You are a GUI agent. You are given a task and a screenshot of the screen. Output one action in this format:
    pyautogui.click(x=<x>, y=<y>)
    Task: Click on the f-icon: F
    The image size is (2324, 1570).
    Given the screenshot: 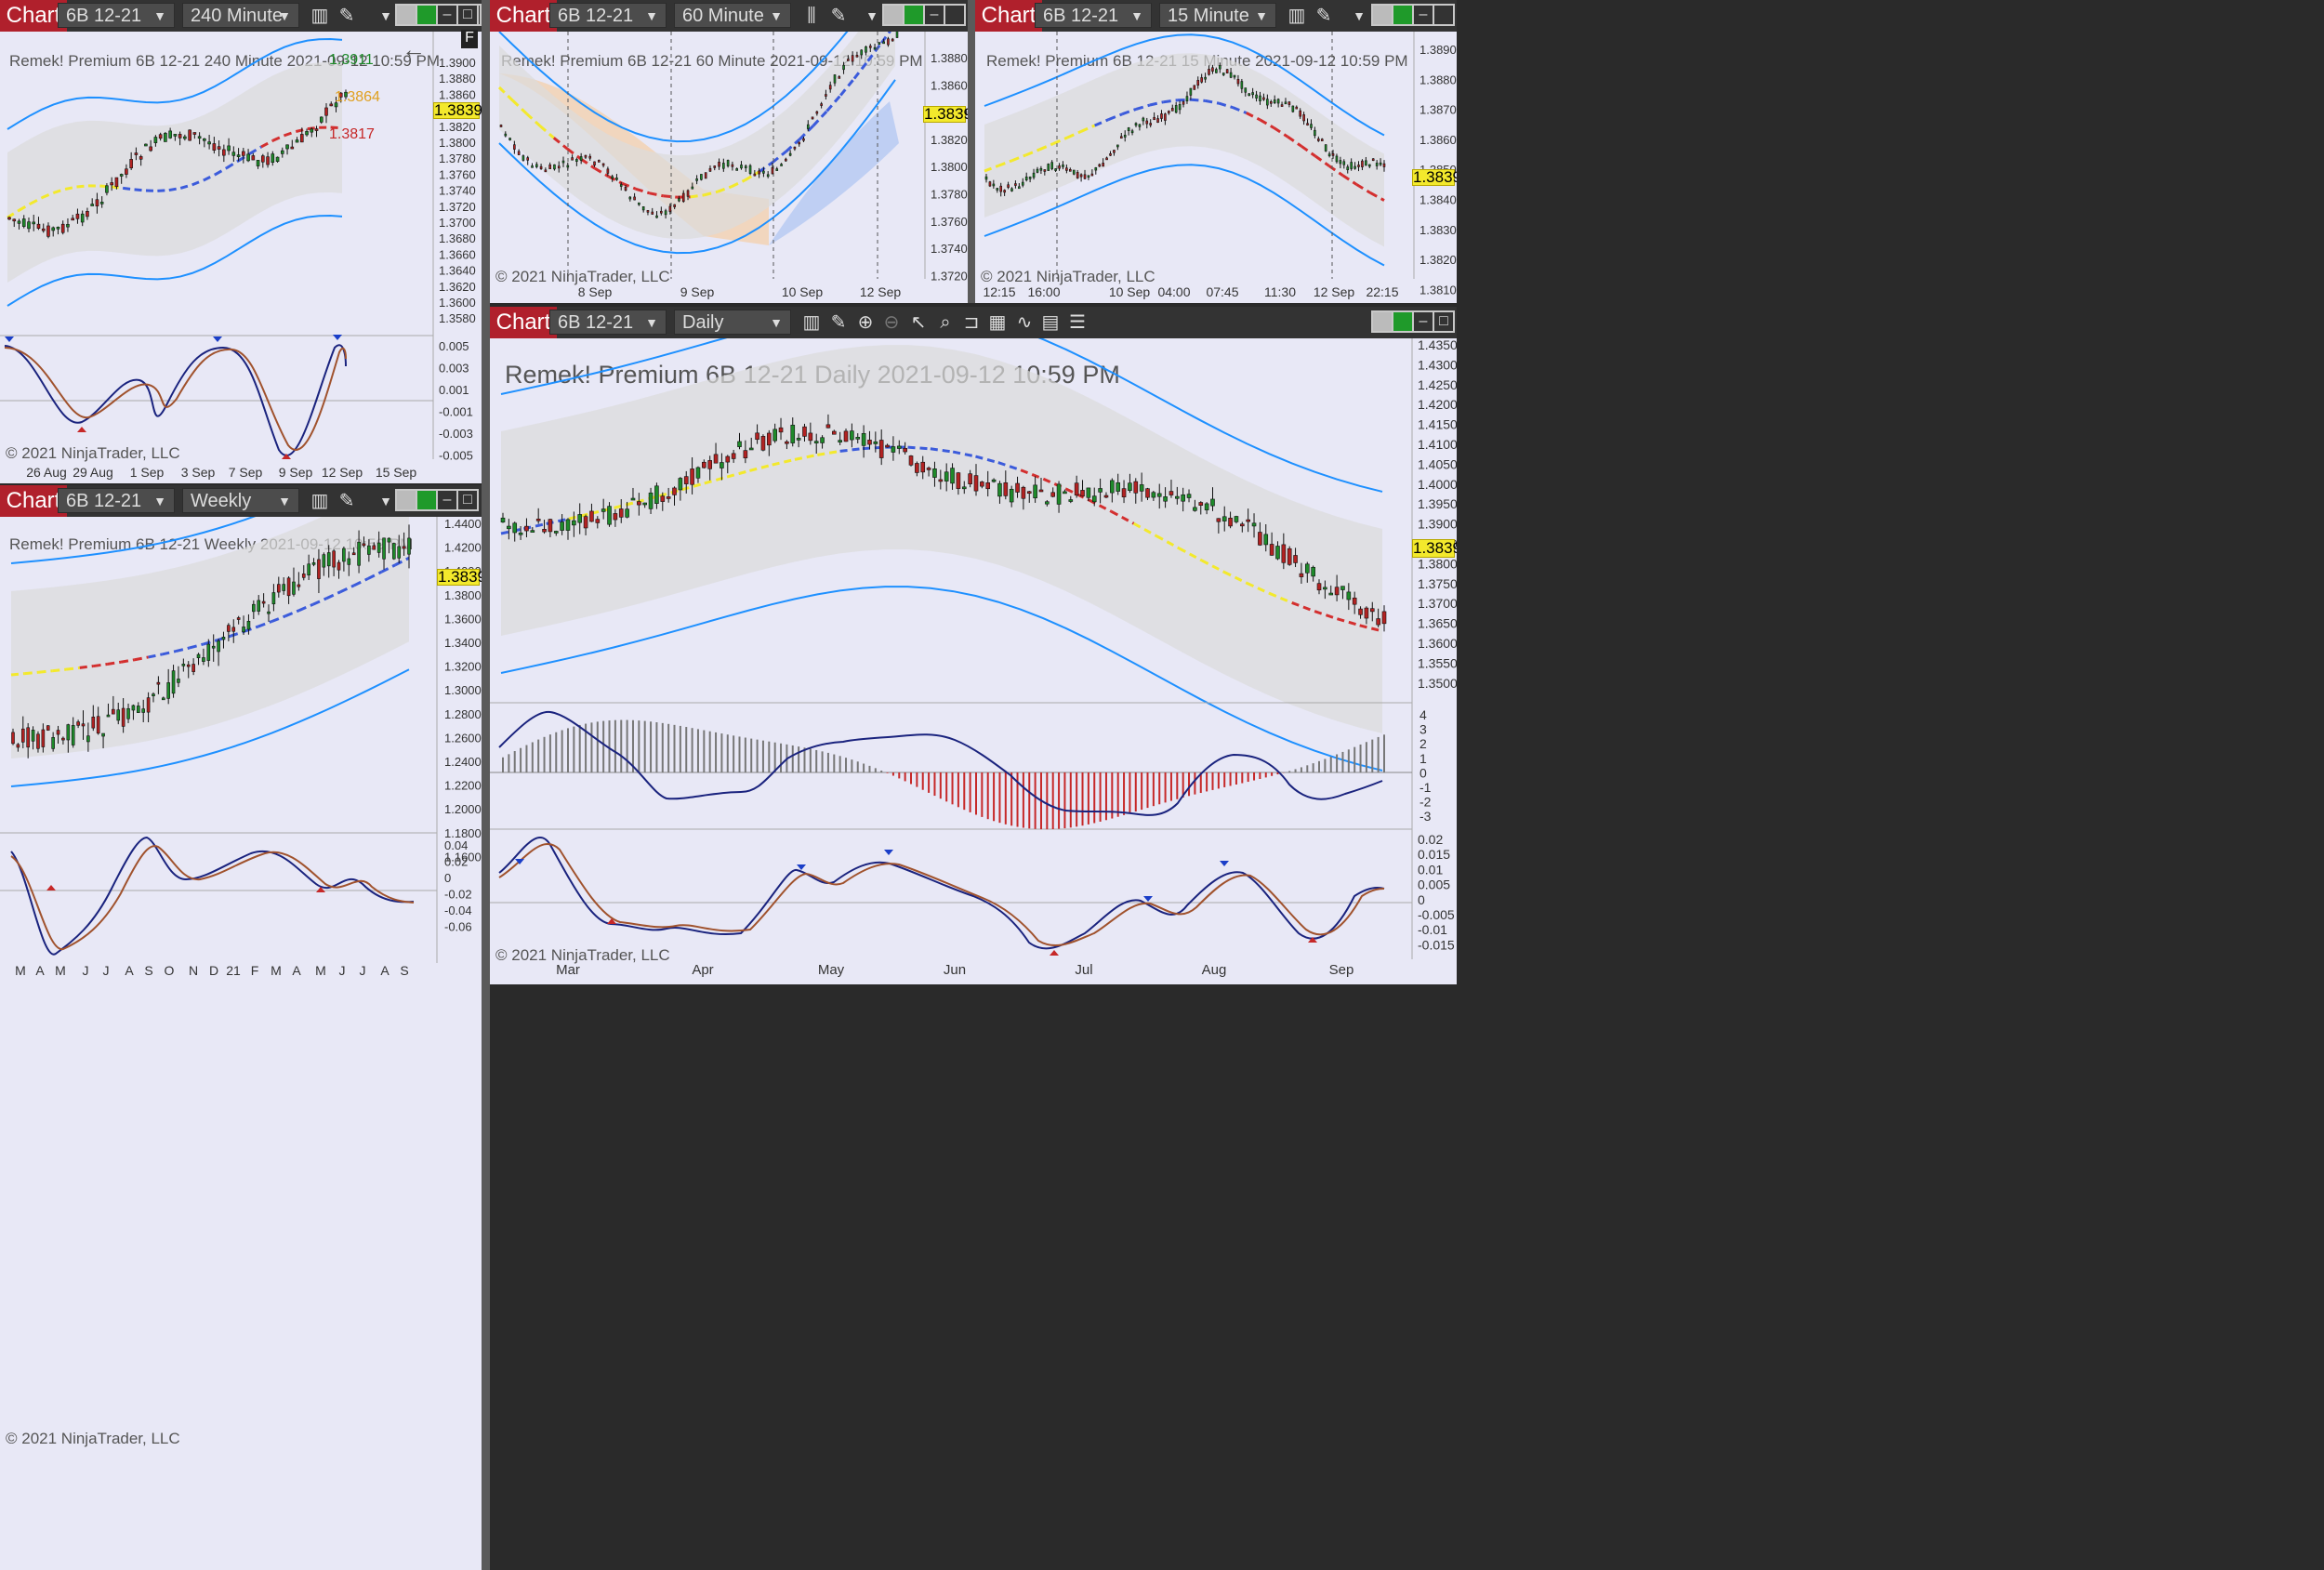 What is the action you would take?
    pyautogui.click(x=469, y=39)
    